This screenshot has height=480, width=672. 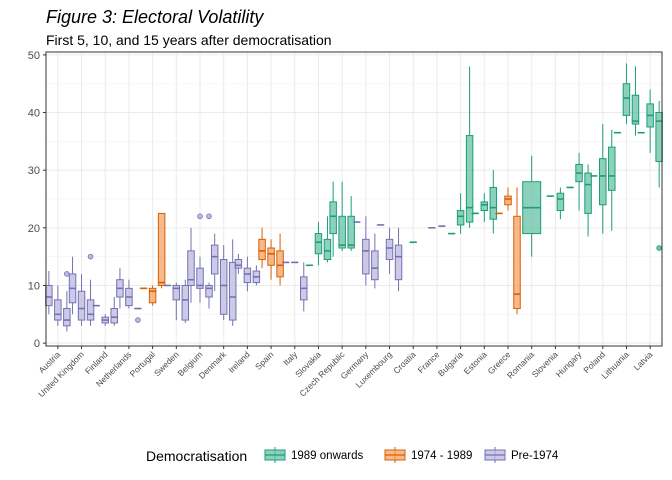 What do you see at coordinates (34, 229) in the screenshot?
I see `y-tick-label: 20` at bounding box center [34, 229].